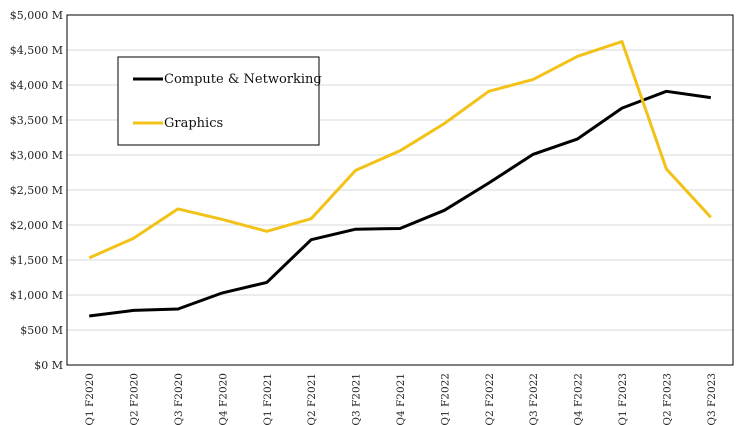 The height and width of the screenshot is (425, 741). Describe the element at coordinates (36, 85) in the screenshot. I see `y-tick-label: $4,000 M` at that location.